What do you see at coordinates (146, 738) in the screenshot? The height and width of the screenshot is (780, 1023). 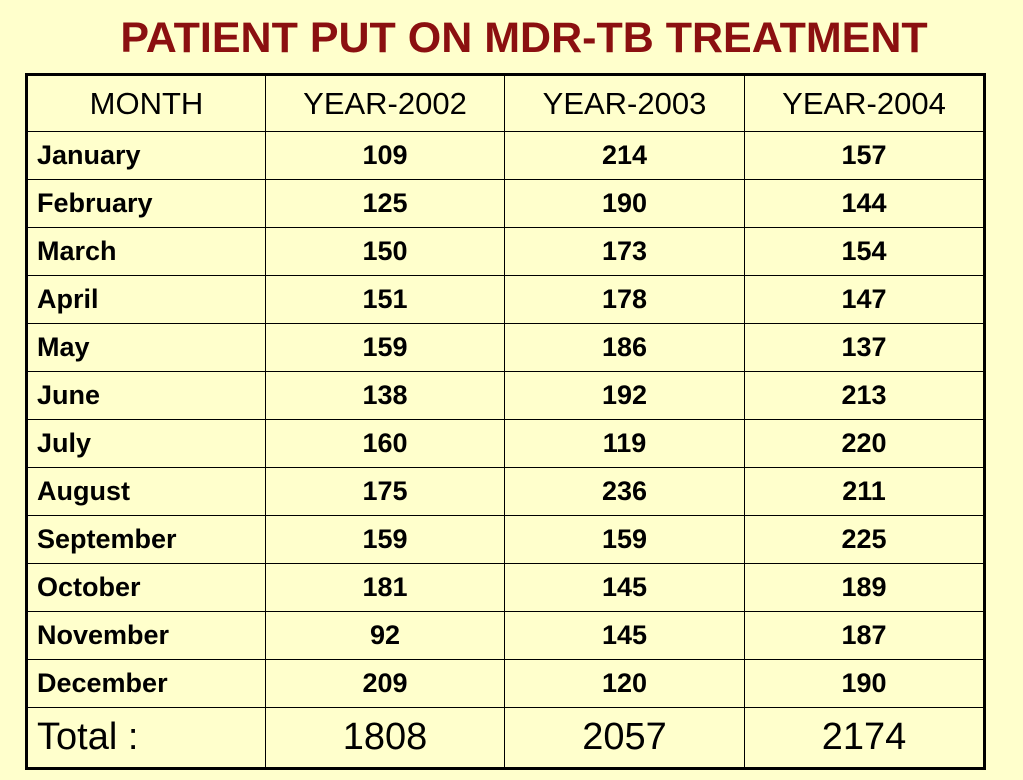 I see `total-label: Total :` at bounding box center [146, 738].